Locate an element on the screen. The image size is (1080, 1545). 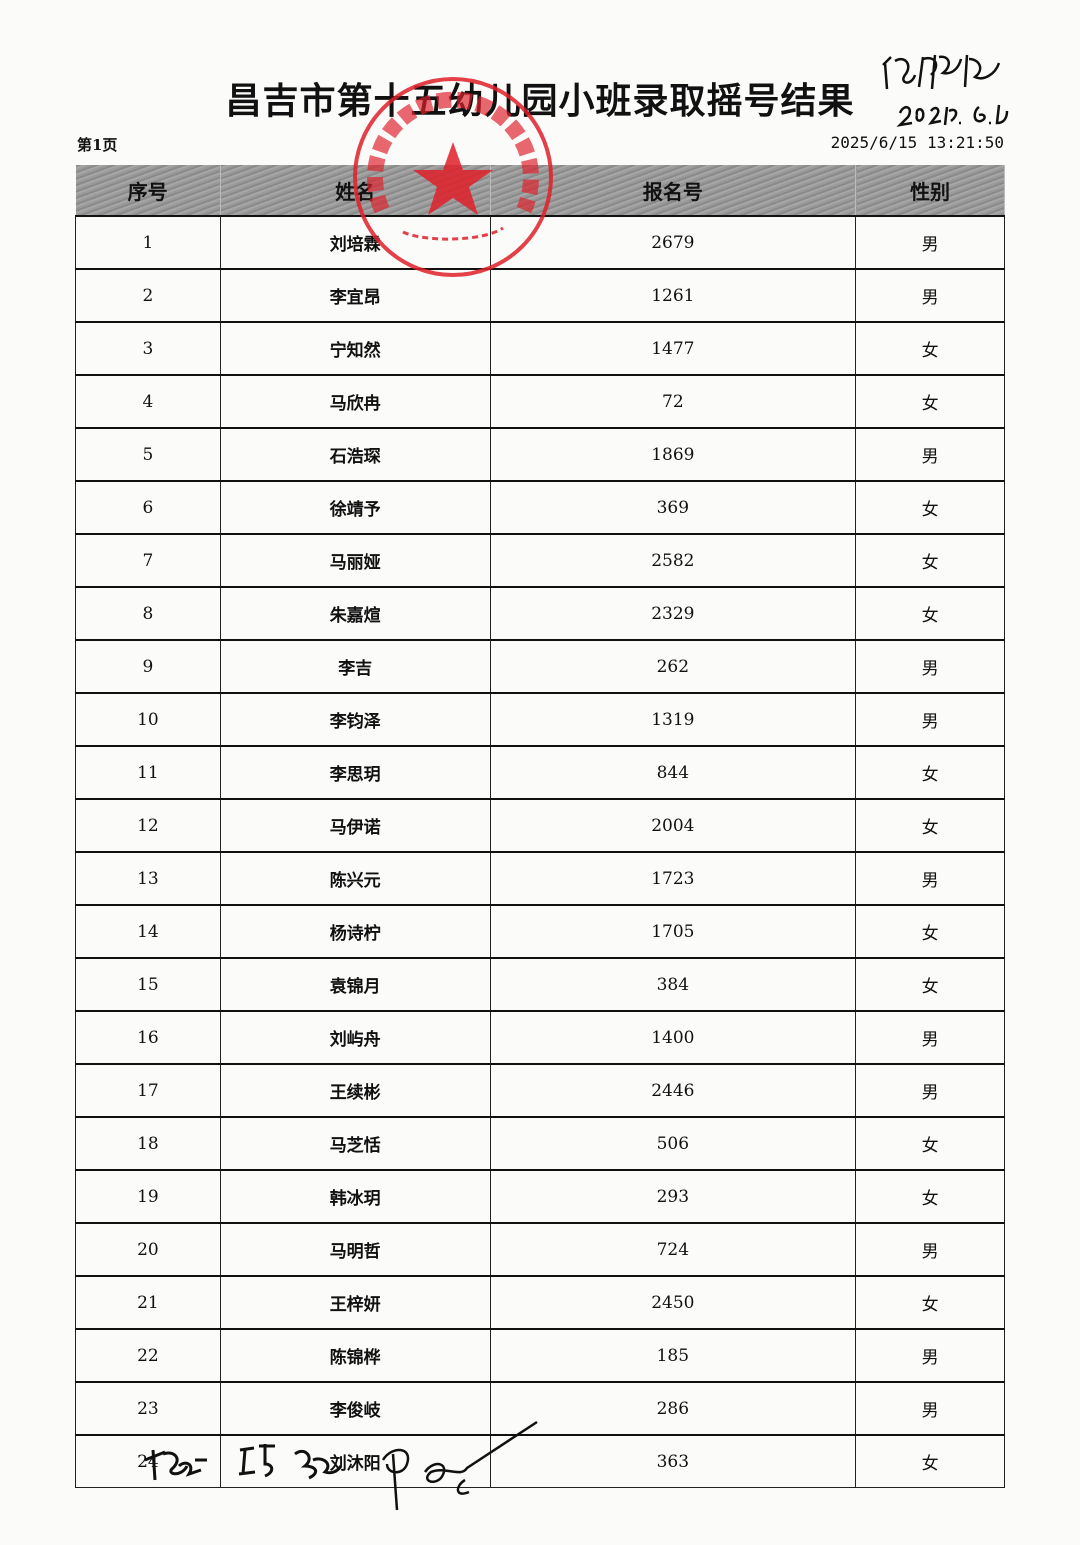
table-row: 1 刘培霖 2679 男 is located at coordinates (540, 242).